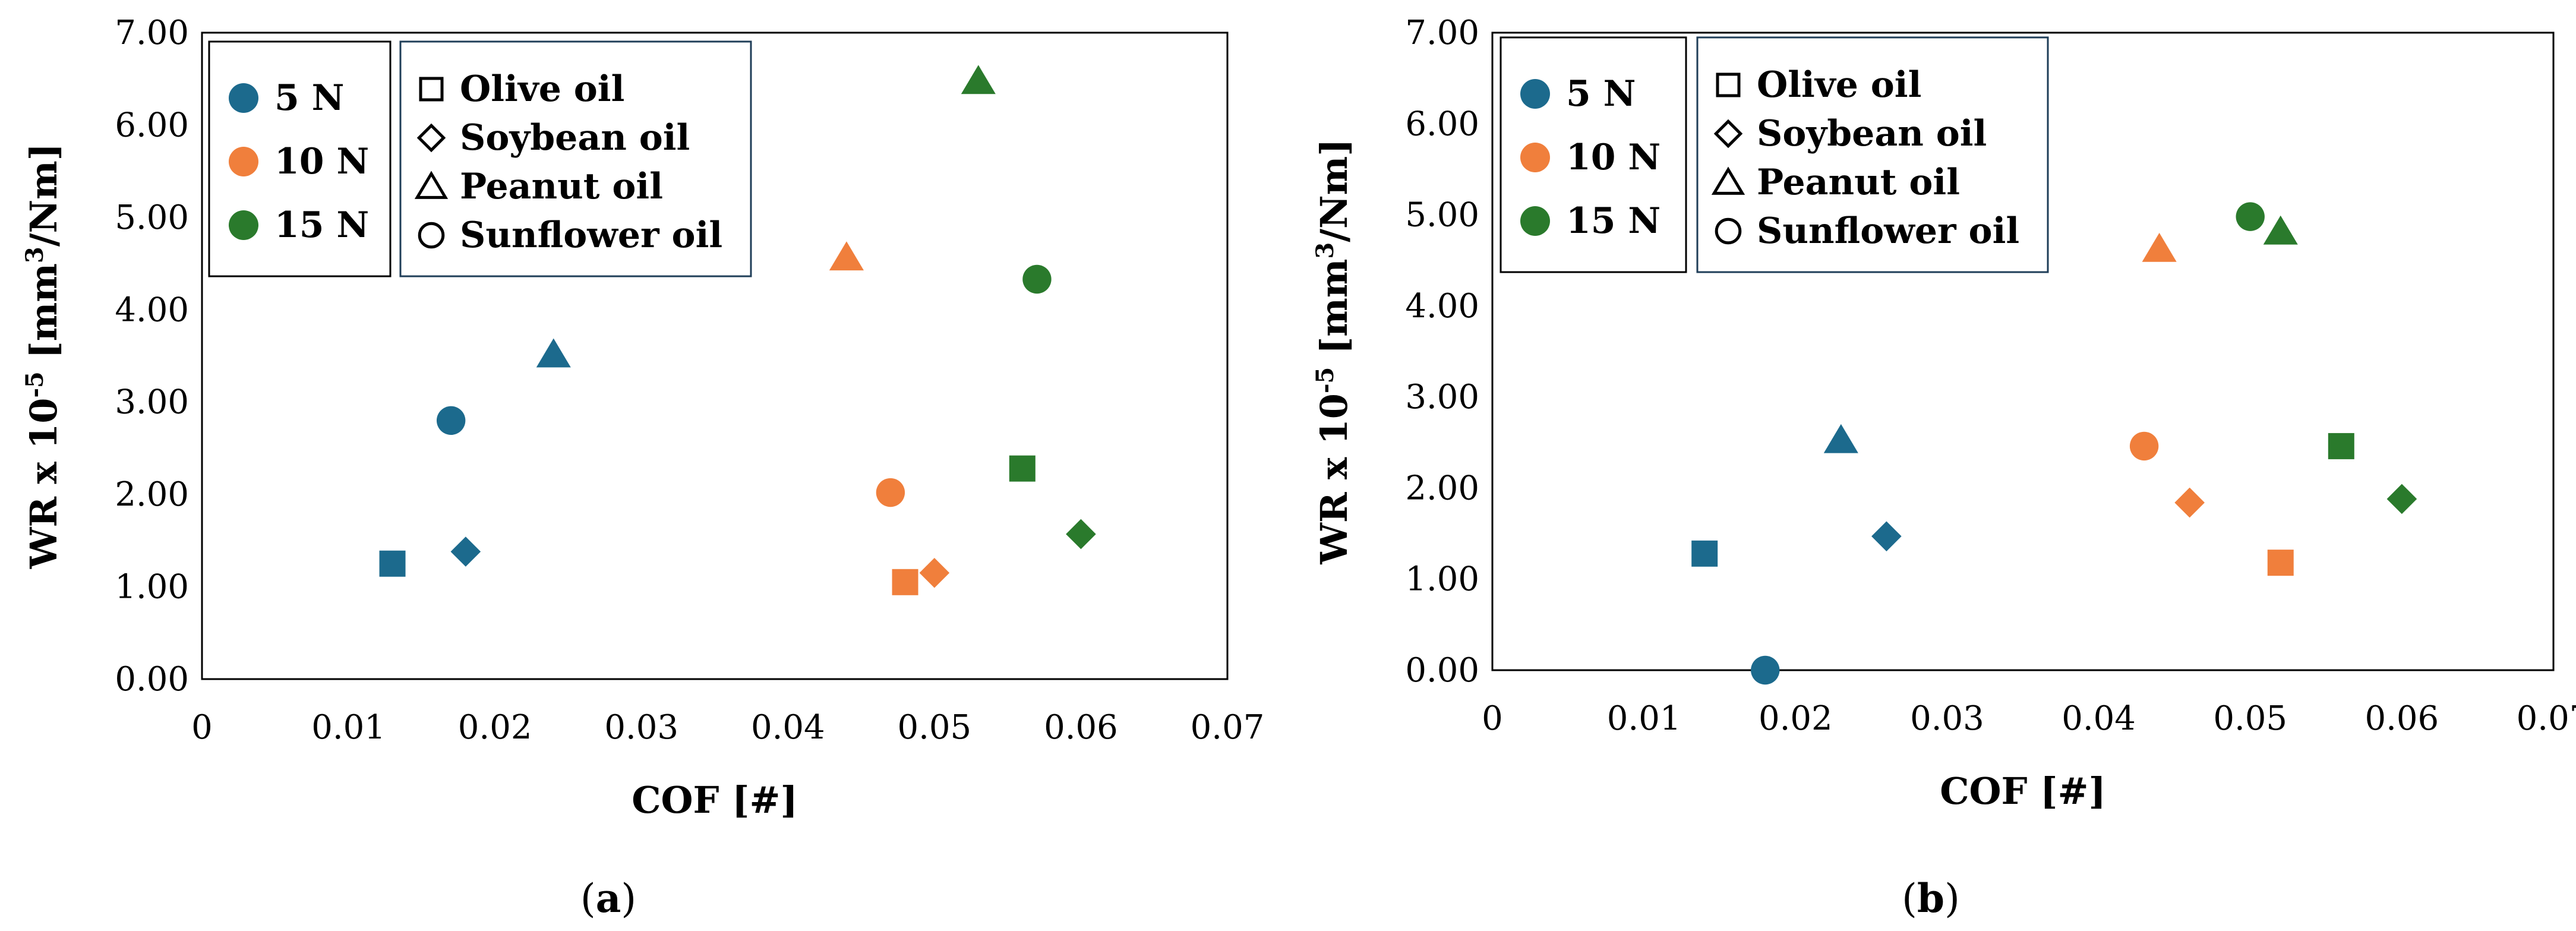 The image size is (2576, 931). Describe the element at coordinates (608, 898) in the screenshot. I see `panel-caption: (a)` at that location.